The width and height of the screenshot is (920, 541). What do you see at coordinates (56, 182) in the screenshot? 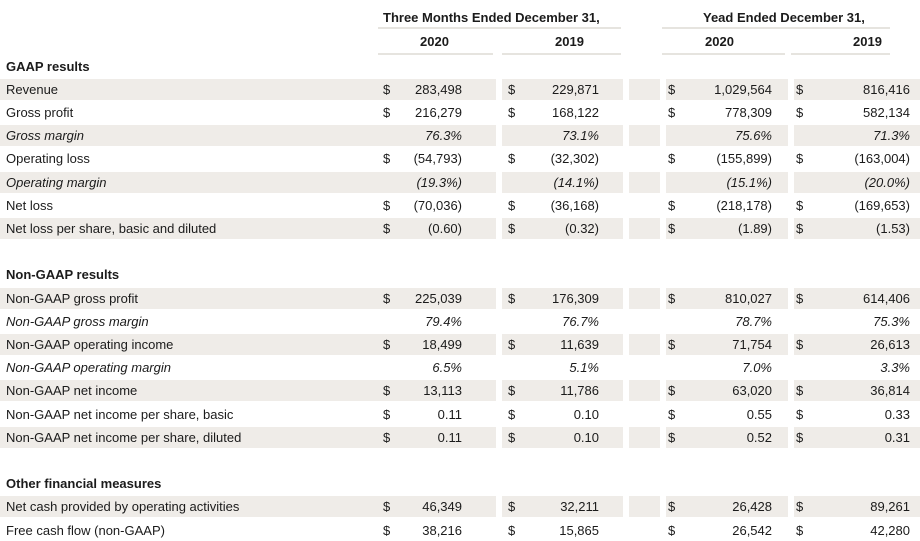
I see `row-label: Operating margin` at bounding box center [56, 182].